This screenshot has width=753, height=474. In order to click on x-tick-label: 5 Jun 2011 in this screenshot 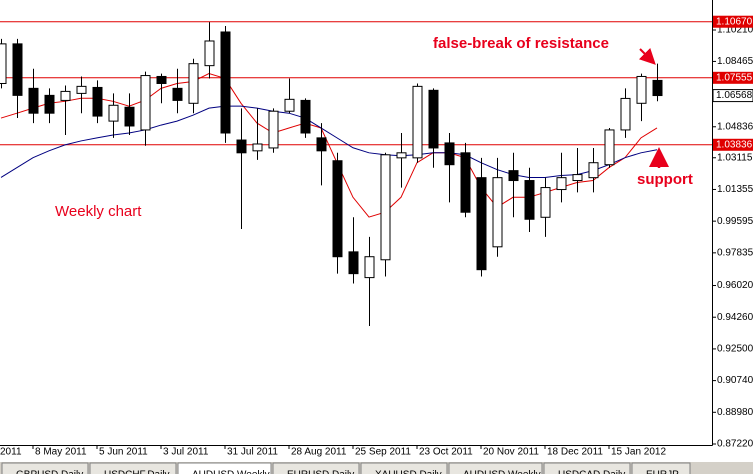, I will do `click(123, 452)`.